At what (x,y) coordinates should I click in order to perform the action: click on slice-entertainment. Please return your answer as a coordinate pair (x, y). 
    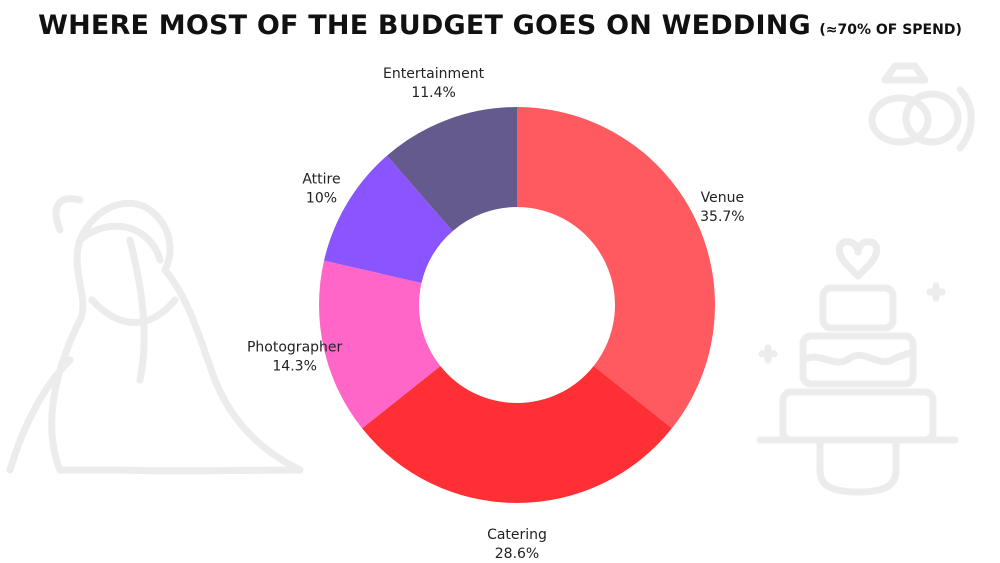
    Looking at the image, I should click on (451, 169).